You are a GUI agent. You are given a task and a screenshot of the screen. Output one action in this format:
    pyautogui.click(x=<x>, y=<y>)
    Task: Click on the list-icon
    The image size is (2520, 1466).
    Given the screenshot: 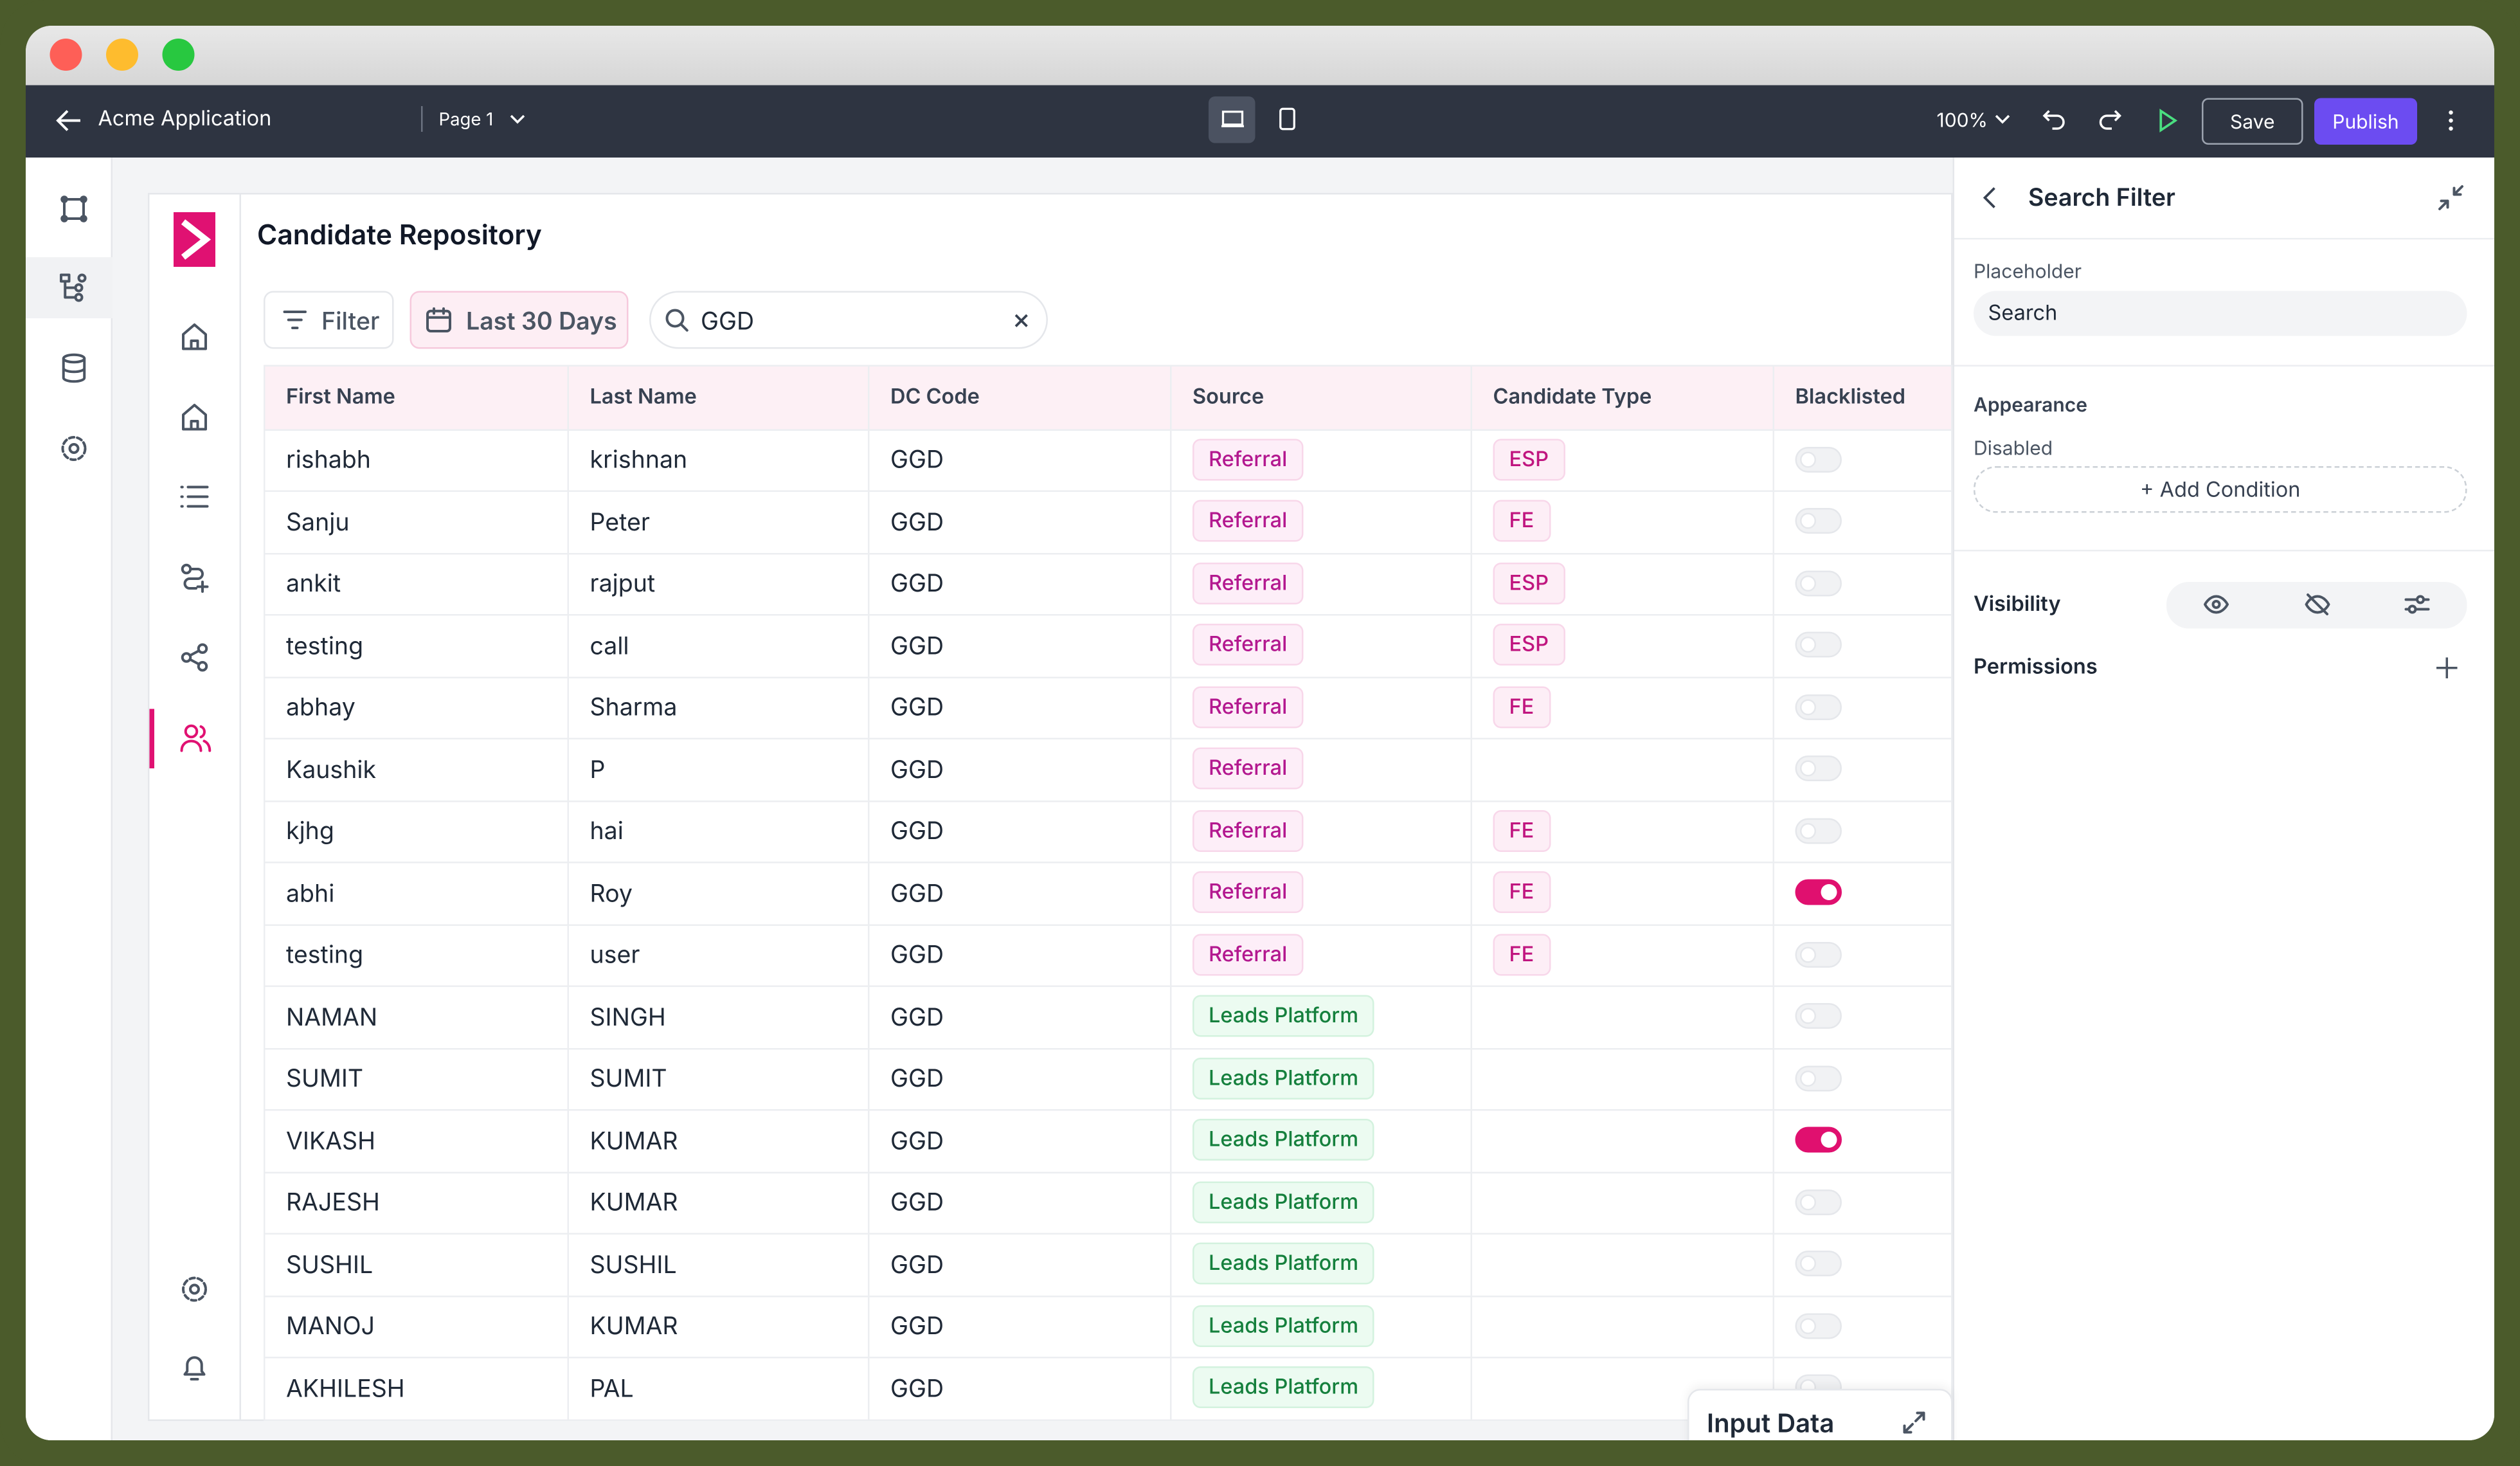 What is the action you would take?
    pyautogui.click(x=194, y=497)
    